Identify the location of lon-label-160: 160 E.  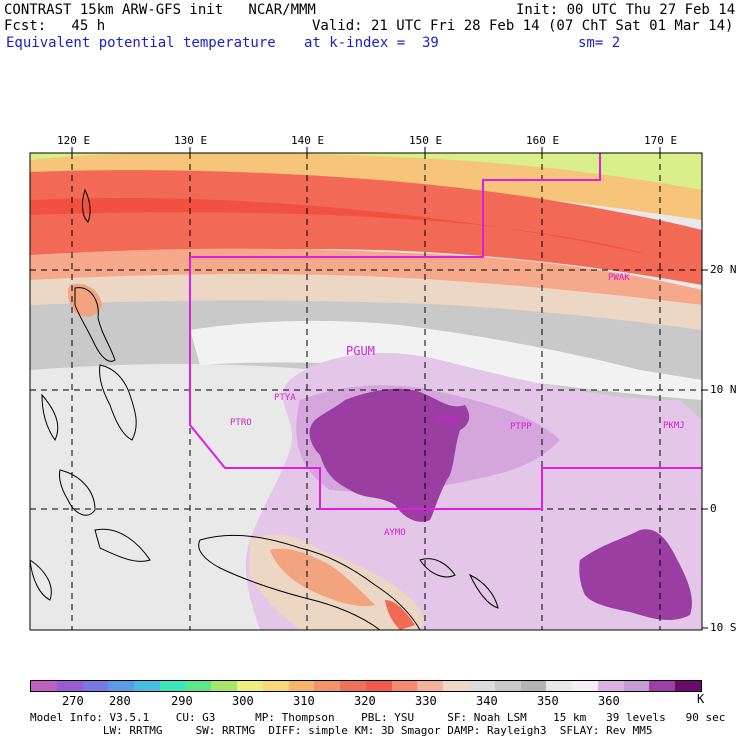
(543, 140).